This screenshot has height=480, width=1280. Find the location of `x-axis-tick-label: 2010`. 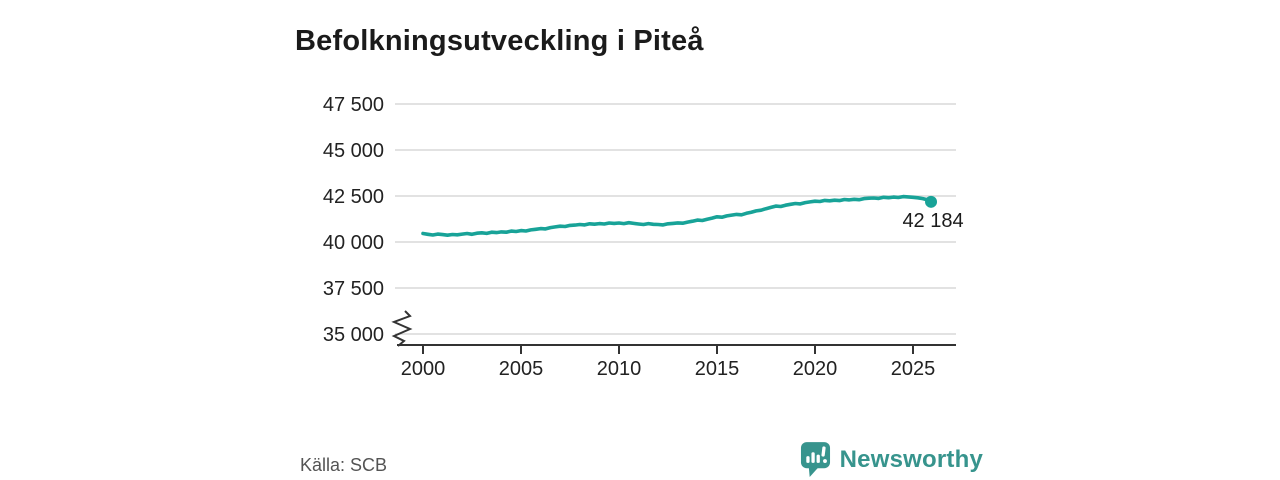

x-axis-tick-label: 2010 is located at coordinates (619, 369).